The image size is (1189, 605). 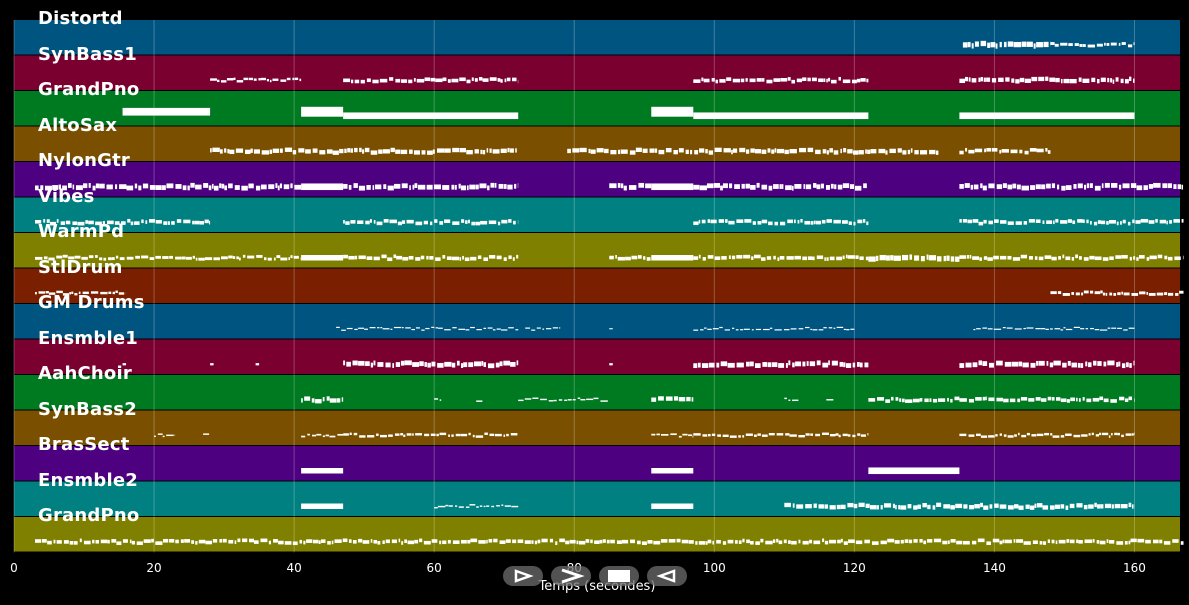 I want to click on stop-button, so click(x=619, y=576).